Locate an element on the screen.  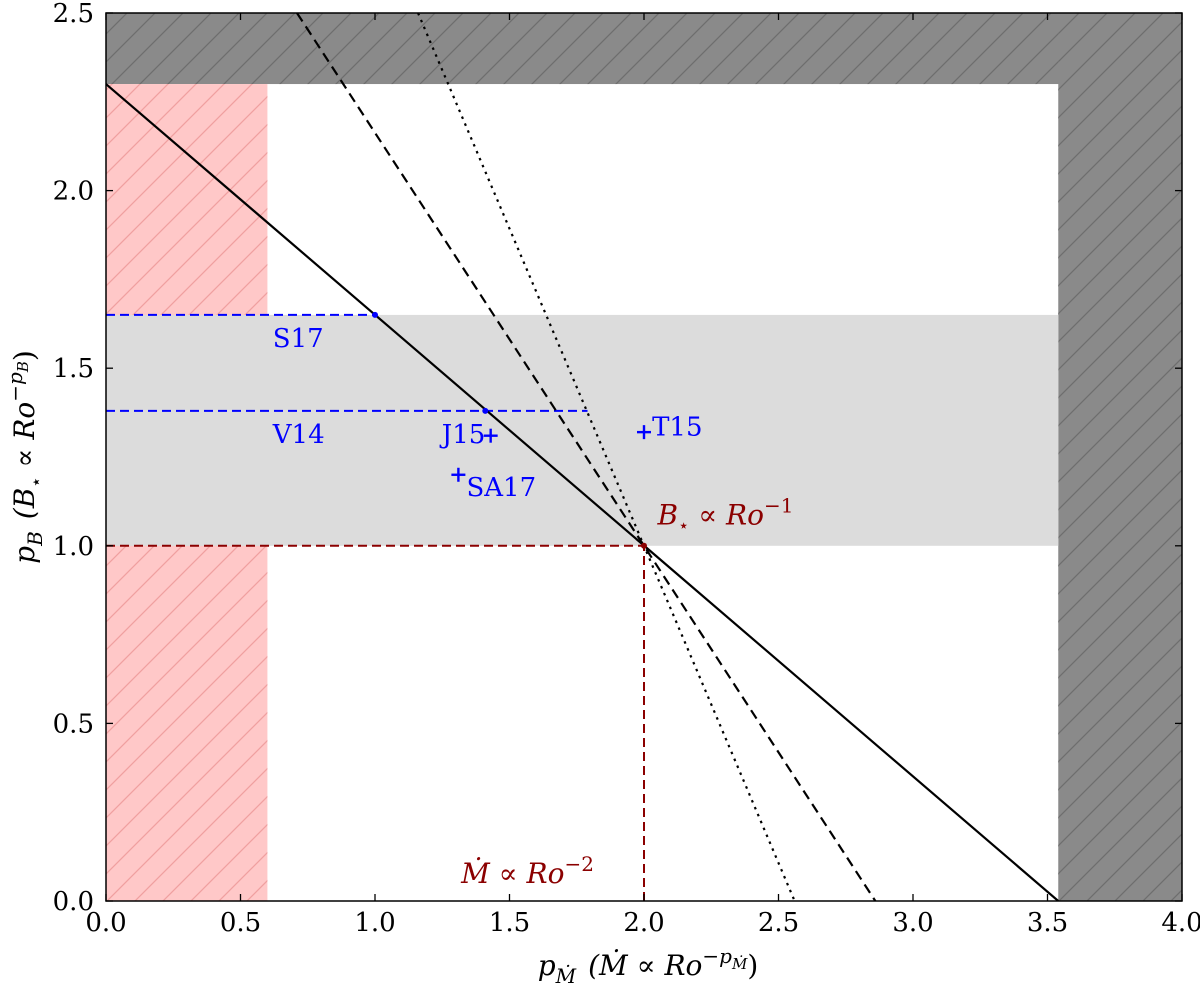
y-axis-title-sup-sub: B is located at coordinates (23, 367).